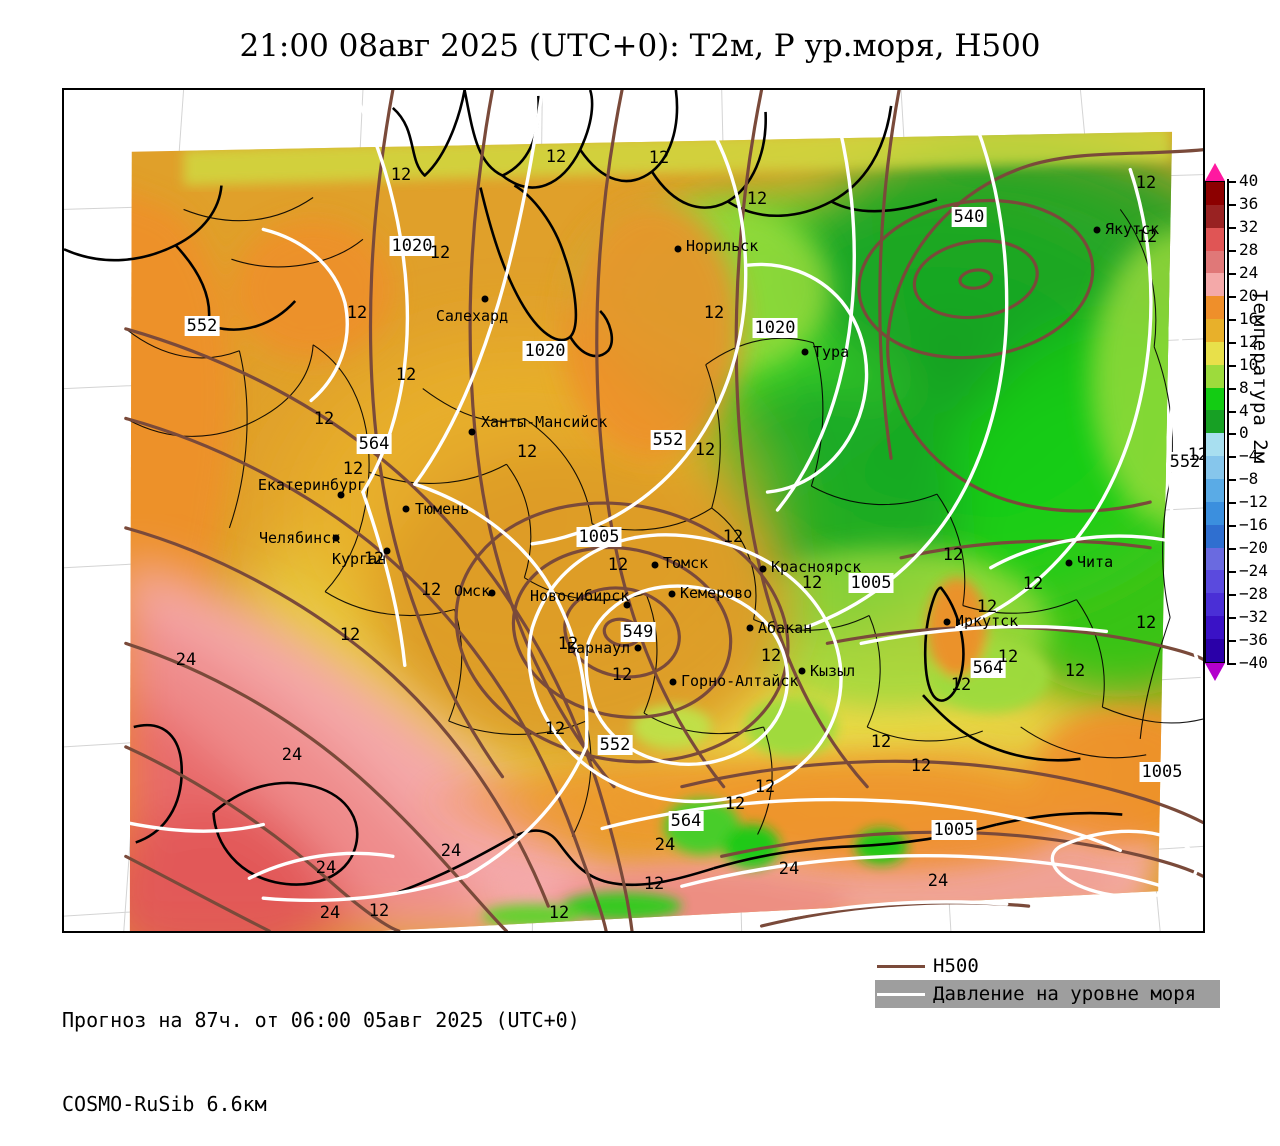 The height and width of the screenshot is (1146, 1280). I want to click on city-label: Горно-Алтайск, so click(740, 681).